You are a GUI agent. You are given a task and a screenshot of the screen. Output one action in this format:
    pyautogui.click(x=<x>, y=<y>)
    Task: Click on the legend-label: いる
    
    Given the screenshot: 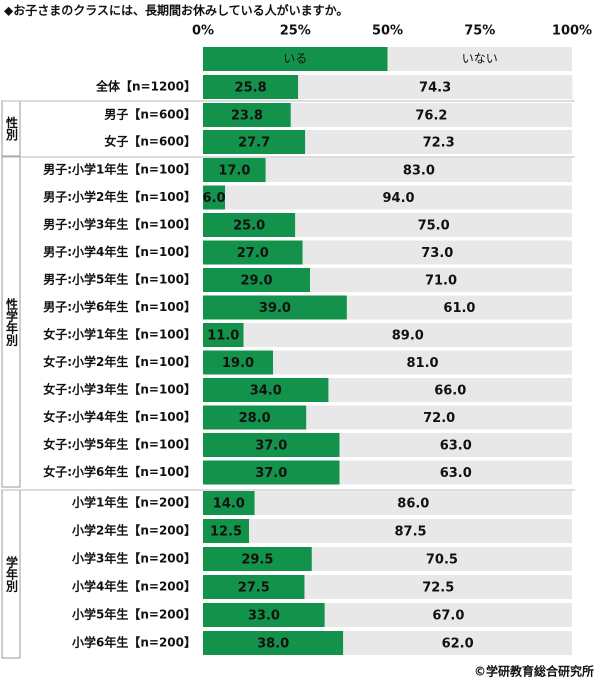 What is the action you would take?
    pyautogui.click(x=295, y=59)
    